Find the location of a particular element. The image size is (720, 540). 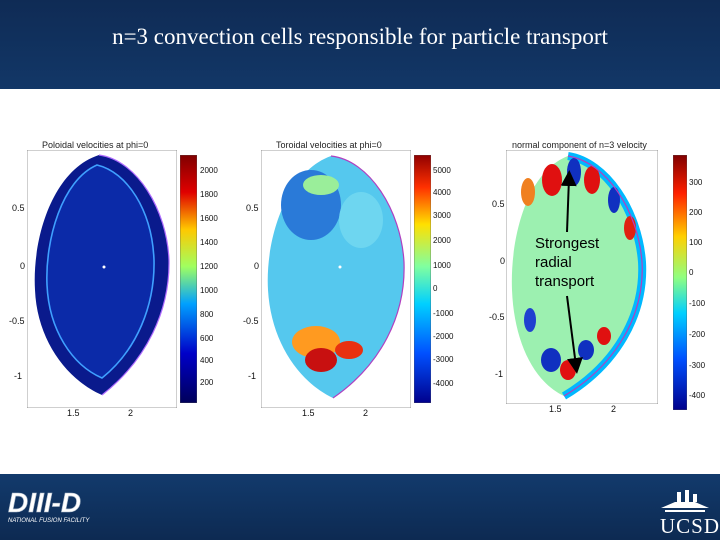

plot3-ytick: 0 is located at coordinates (503, 261).